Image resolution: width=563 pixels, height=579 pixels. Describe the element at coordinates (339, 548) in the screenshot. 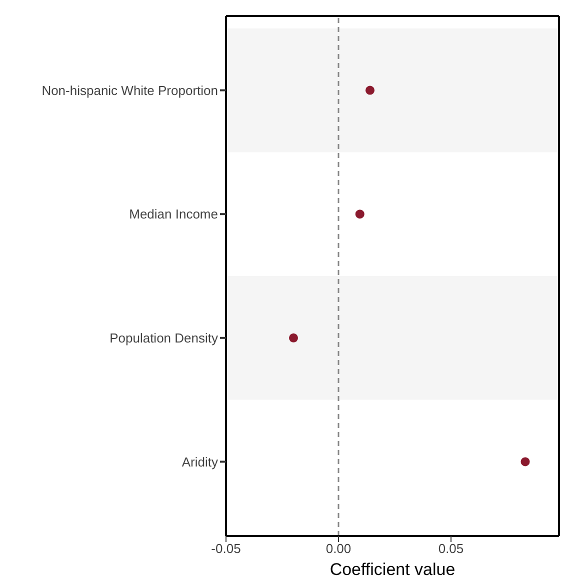

I see `x-tick-label: 0.00` at that location.